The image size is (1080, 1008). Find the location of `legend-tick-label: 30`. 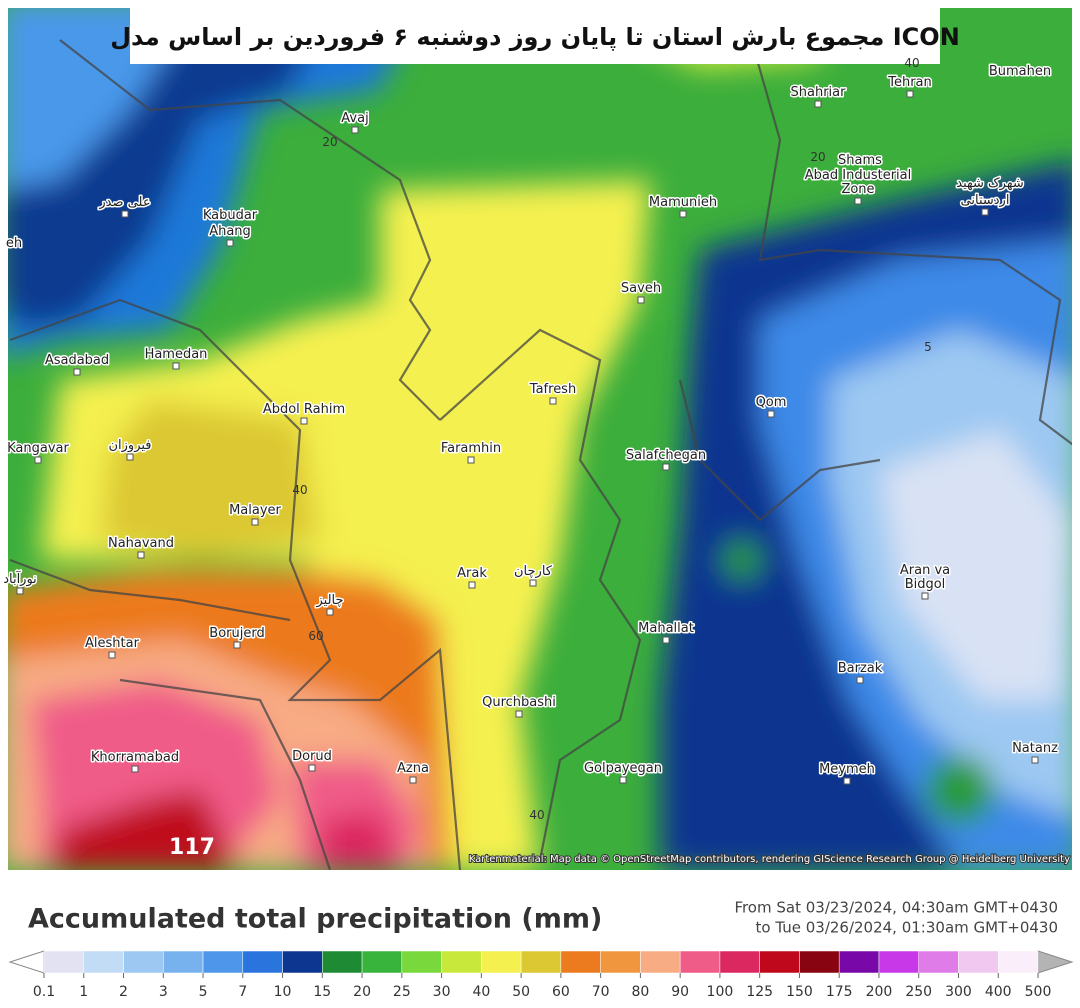

legend-tick-label: 30 is located at coordinates (442, 992).